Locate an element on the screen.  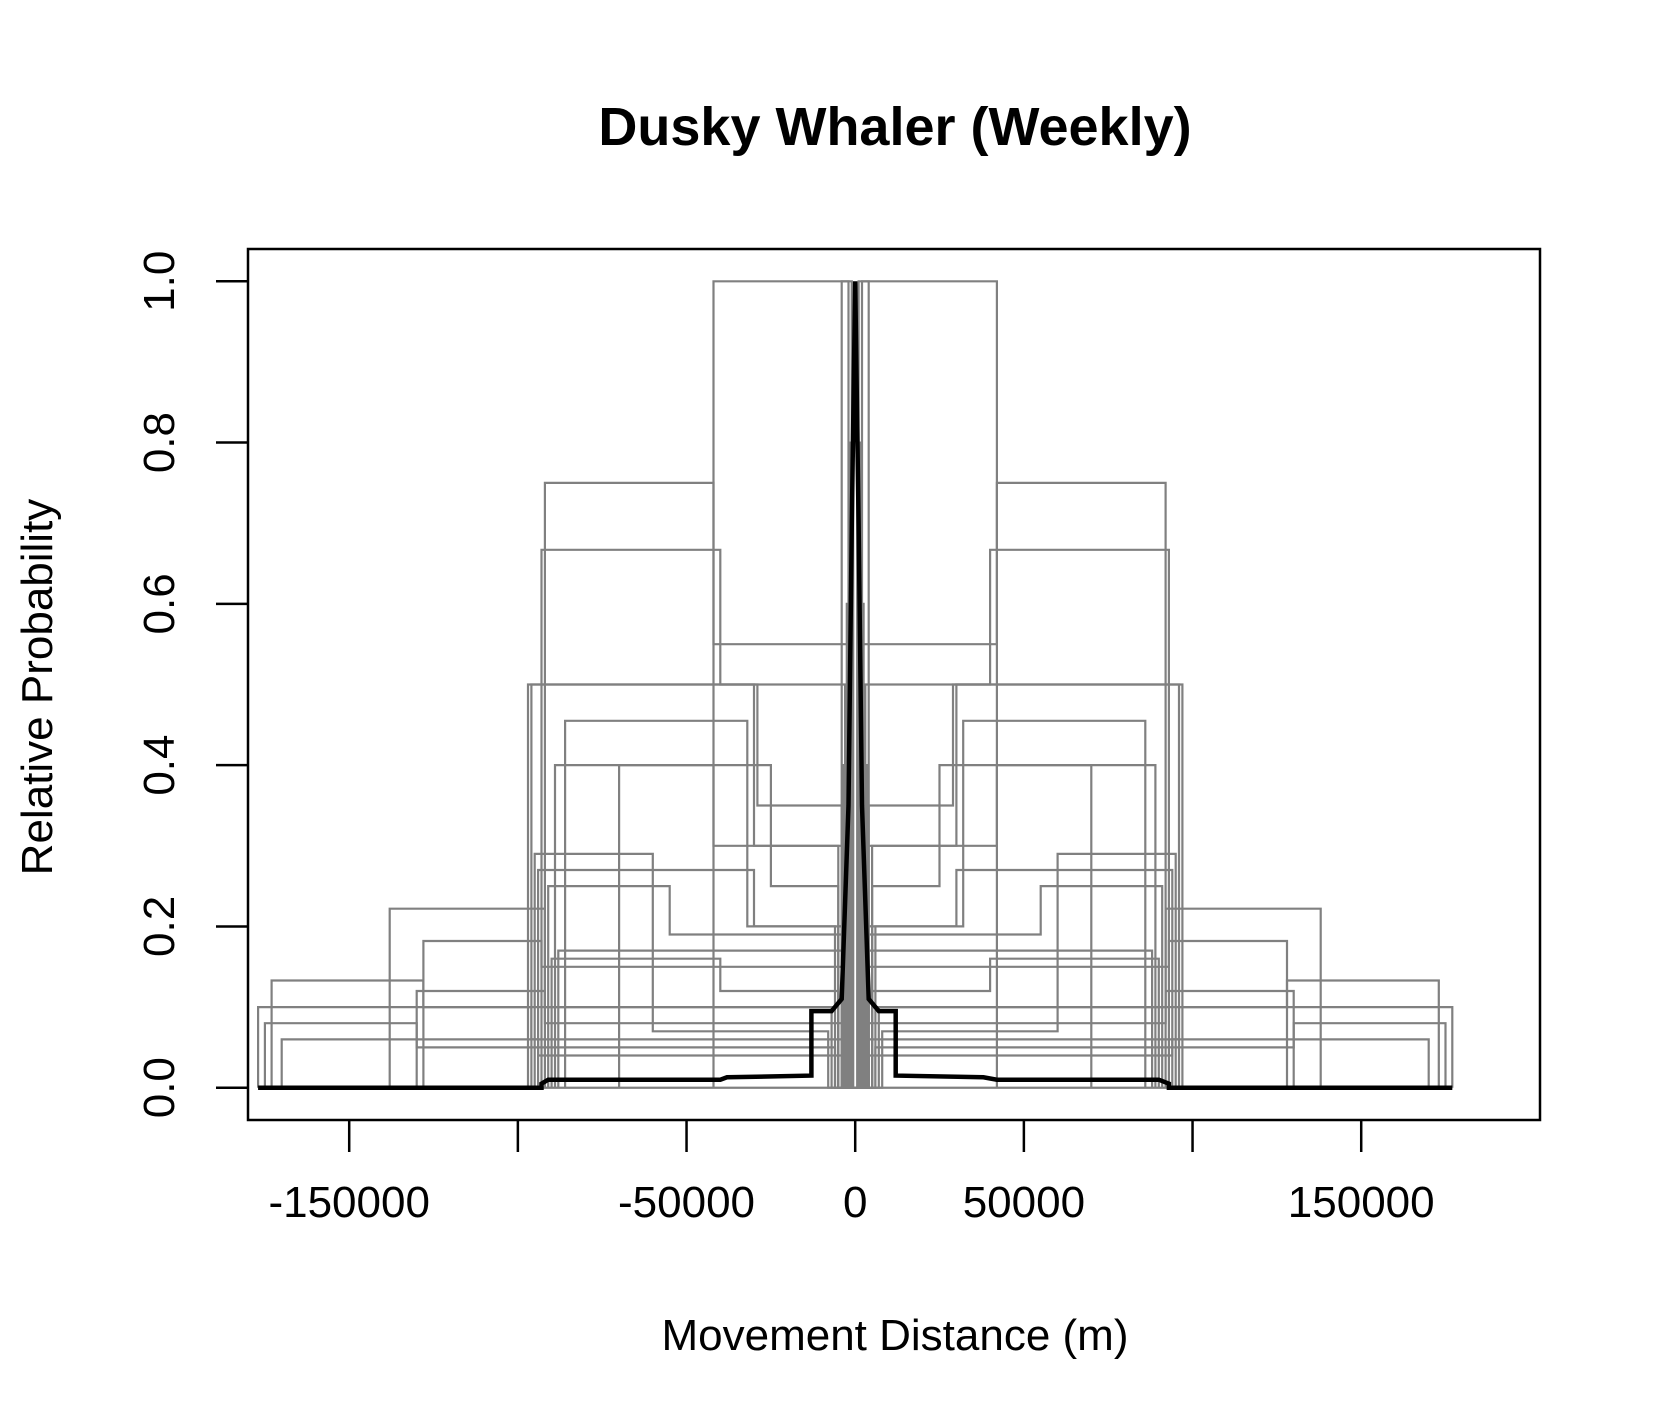
x-tick-label: 50000 is located at coordinates (1024, 1202).